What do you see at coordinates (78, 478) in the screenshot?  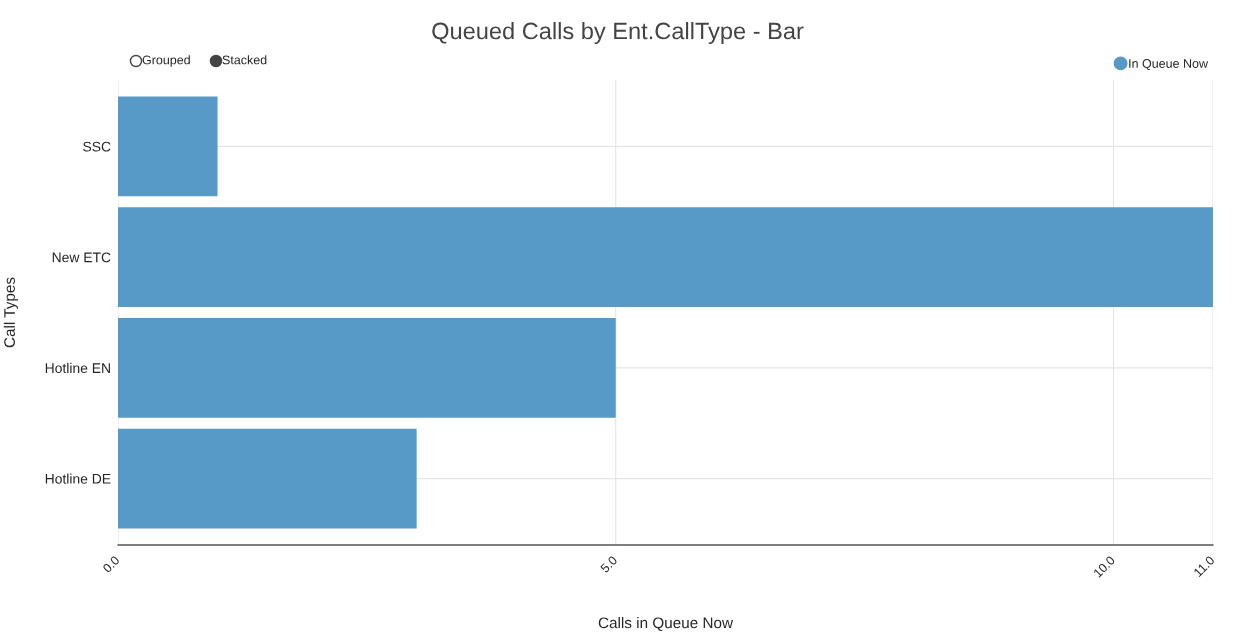 I see `y-tick-label: Hotline DE` at bounding box center [78, 478].